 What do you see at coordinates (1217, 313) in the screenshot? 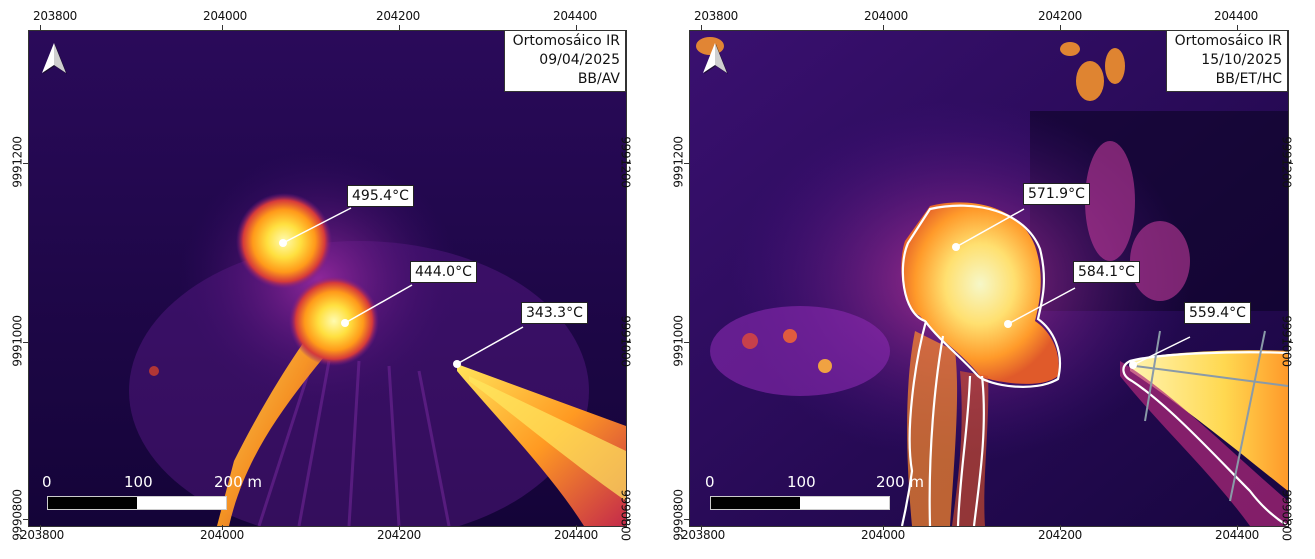
I see `temperature-label: 559.4°C` at bounding box center [1217, 313].